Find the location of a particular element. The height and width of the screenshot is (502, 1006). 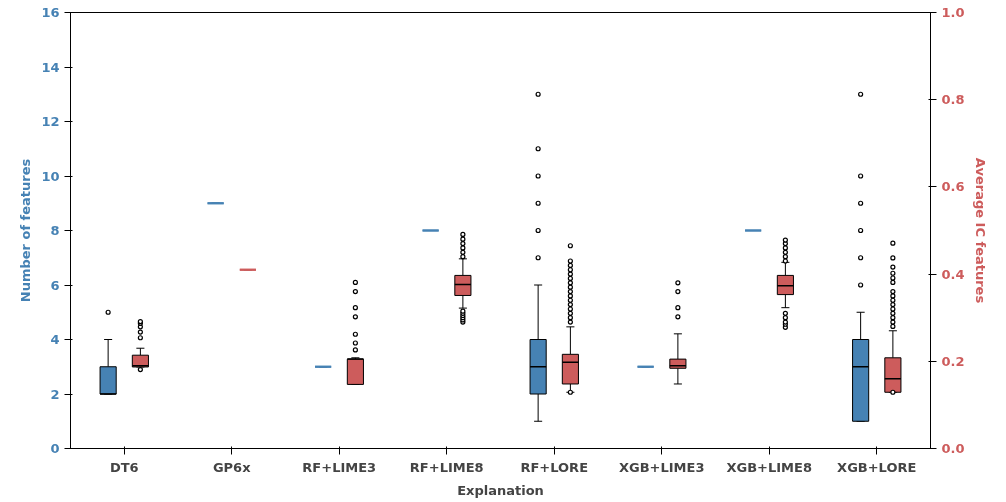

y2-axis-title: Average IC features is located at coordinates (980, 230).